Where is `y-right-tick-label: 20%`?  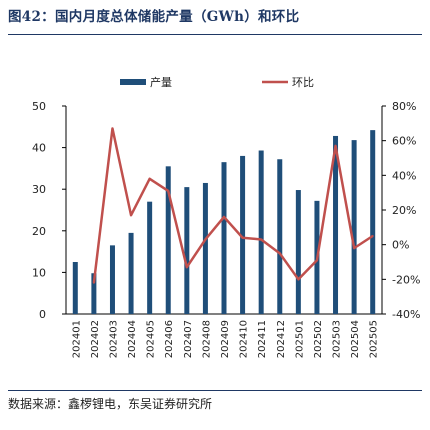
y-right-tick-label: 20% is located at coordinates (404, 210).